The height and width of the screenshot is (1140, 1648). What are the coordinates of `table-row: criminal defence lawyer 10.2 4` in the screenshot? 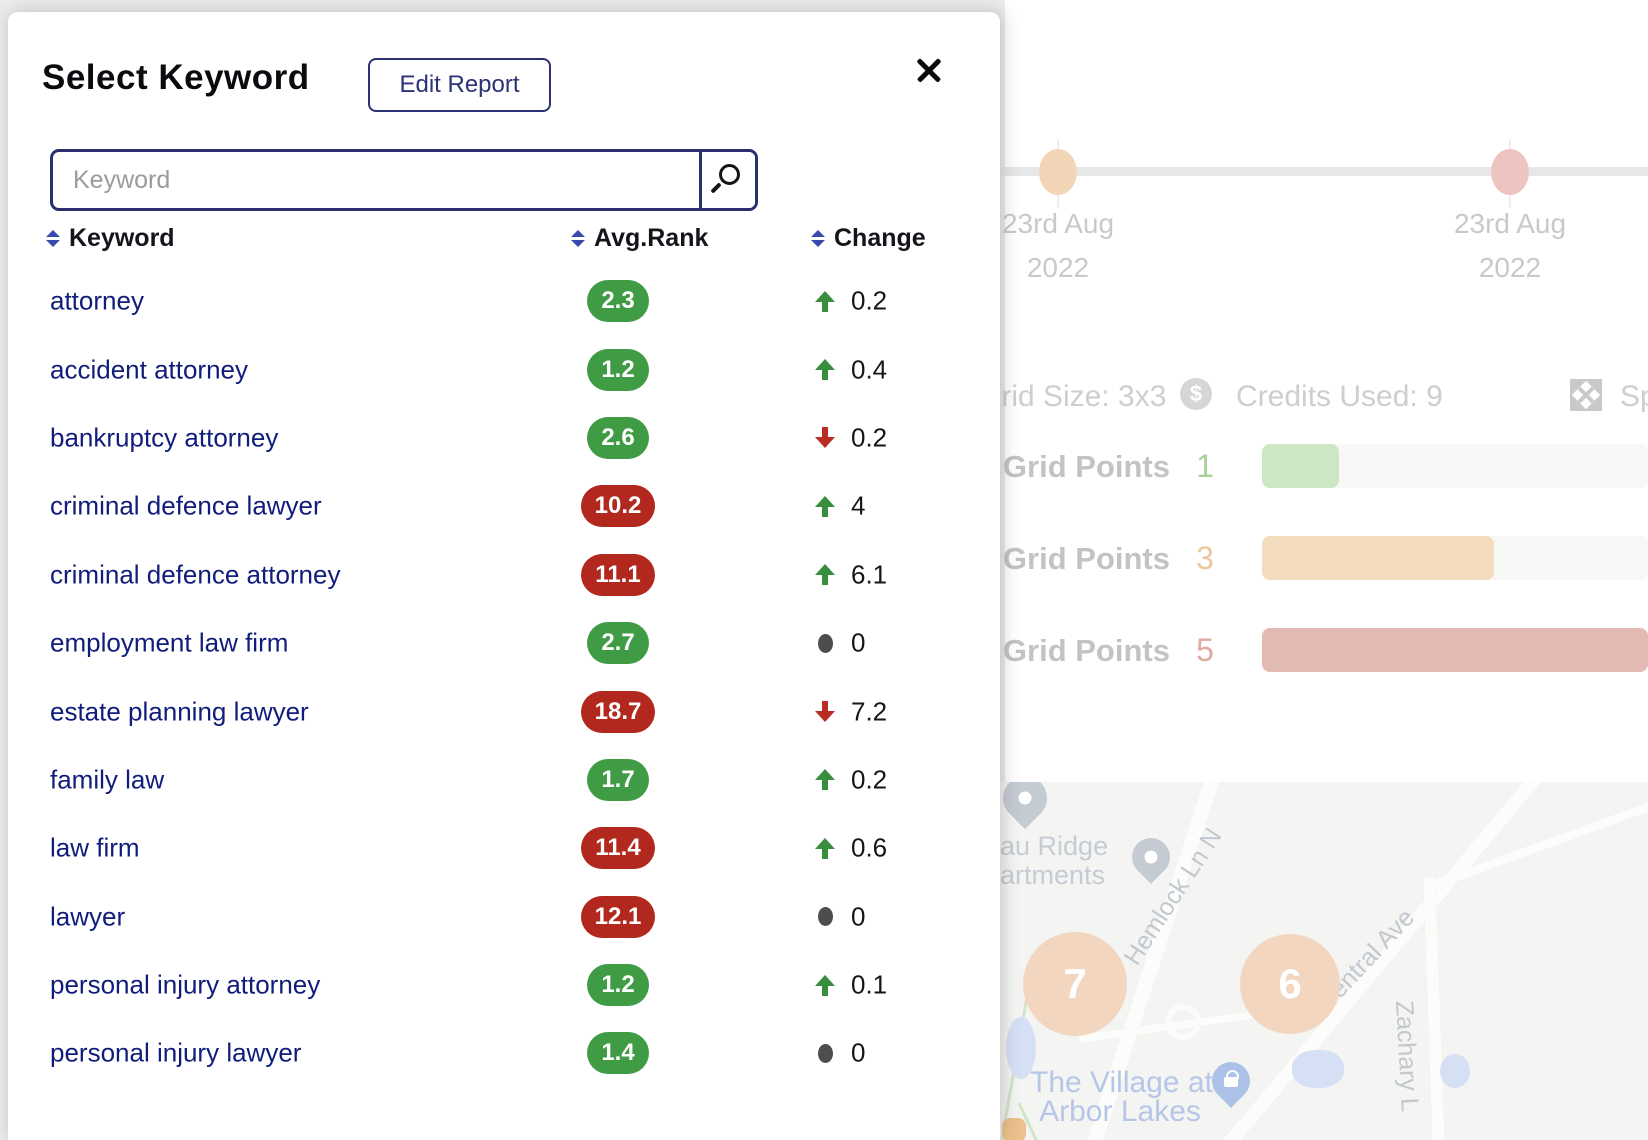 It's located at (504, 506).